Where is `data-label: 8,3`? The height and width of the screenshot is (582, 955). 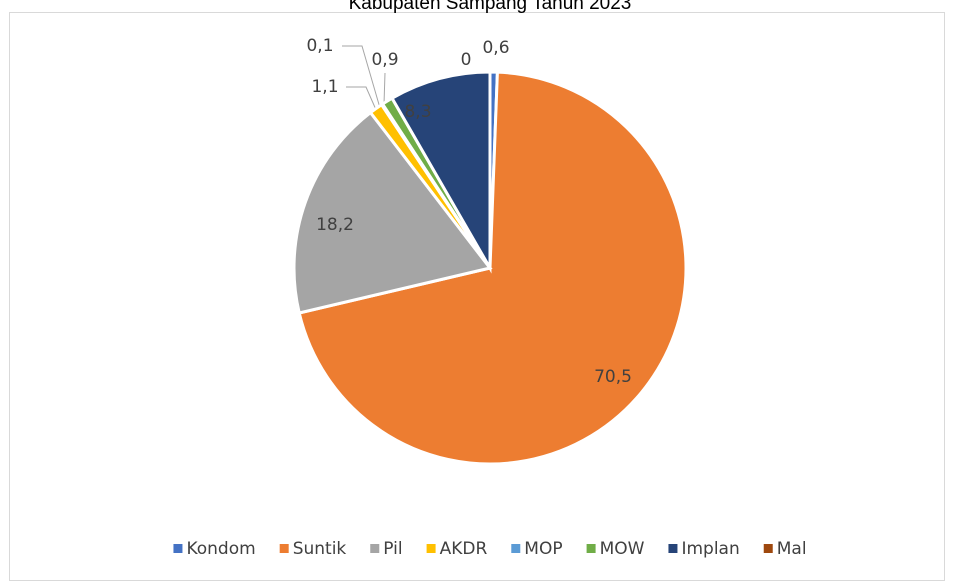
data-label: 8,3 is located at coordinates (417, 112).